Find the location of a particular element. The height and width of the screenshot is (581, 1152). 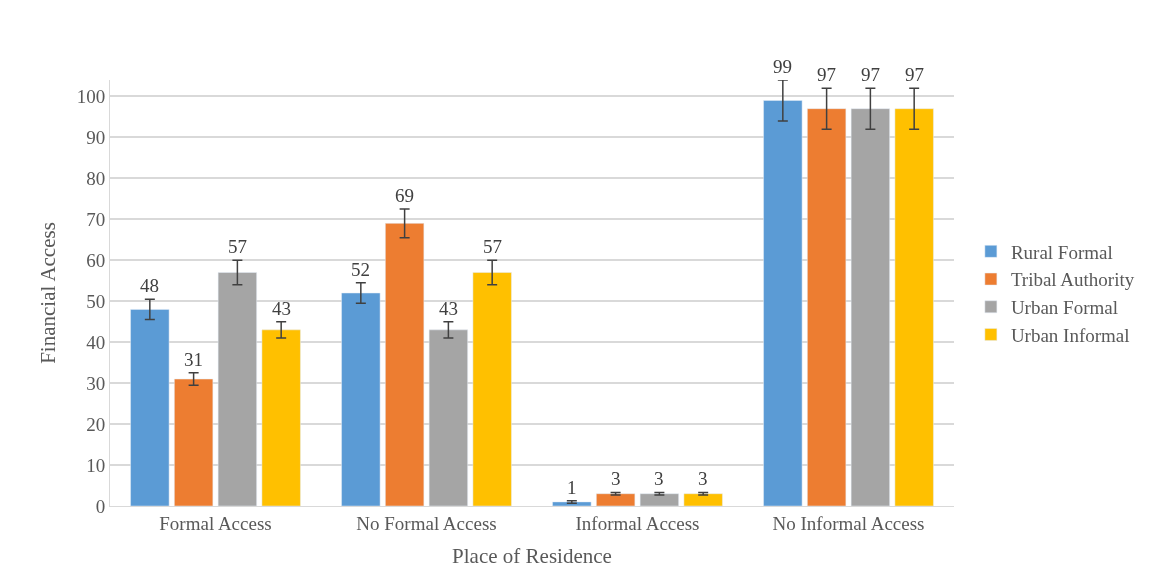

y-axis-title: Financial Access is located at coordinates (47, 293).